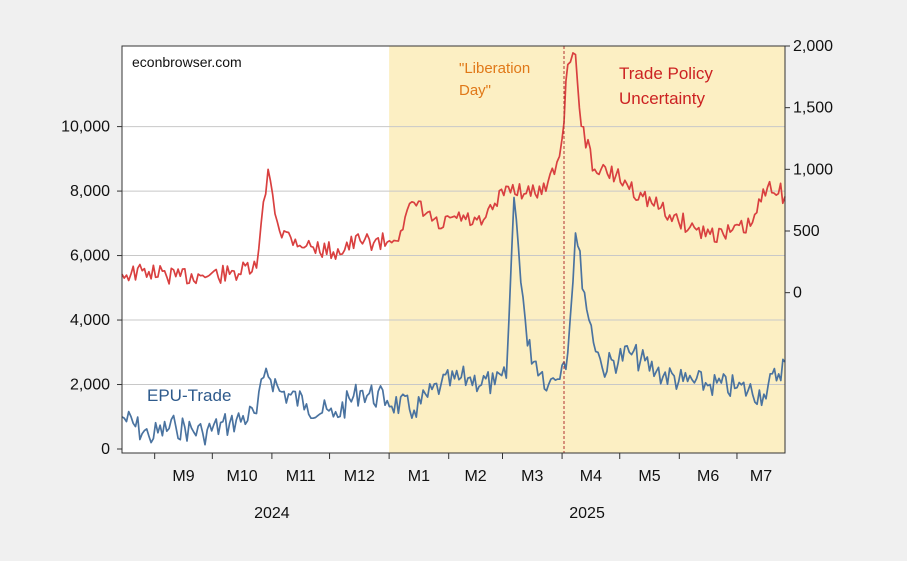 The image size is (907, 561). I want to click on left-tick-label: 4,000, so click(90, 320).